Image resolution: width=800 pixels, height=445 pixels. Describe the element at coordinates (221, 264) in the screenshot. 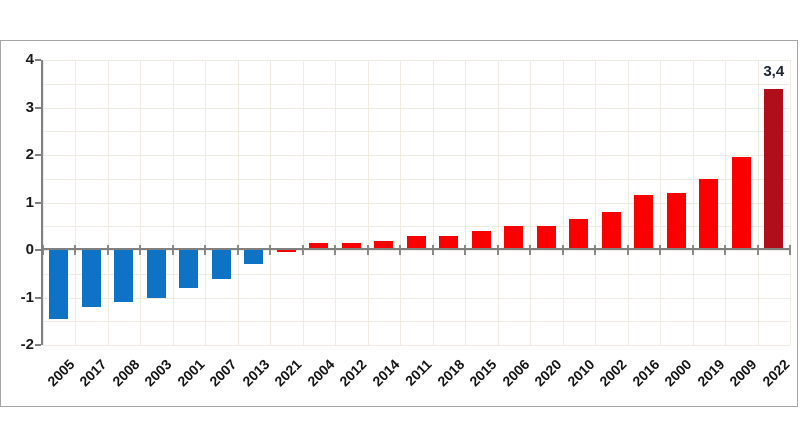

I see `bar-2007` at that location.